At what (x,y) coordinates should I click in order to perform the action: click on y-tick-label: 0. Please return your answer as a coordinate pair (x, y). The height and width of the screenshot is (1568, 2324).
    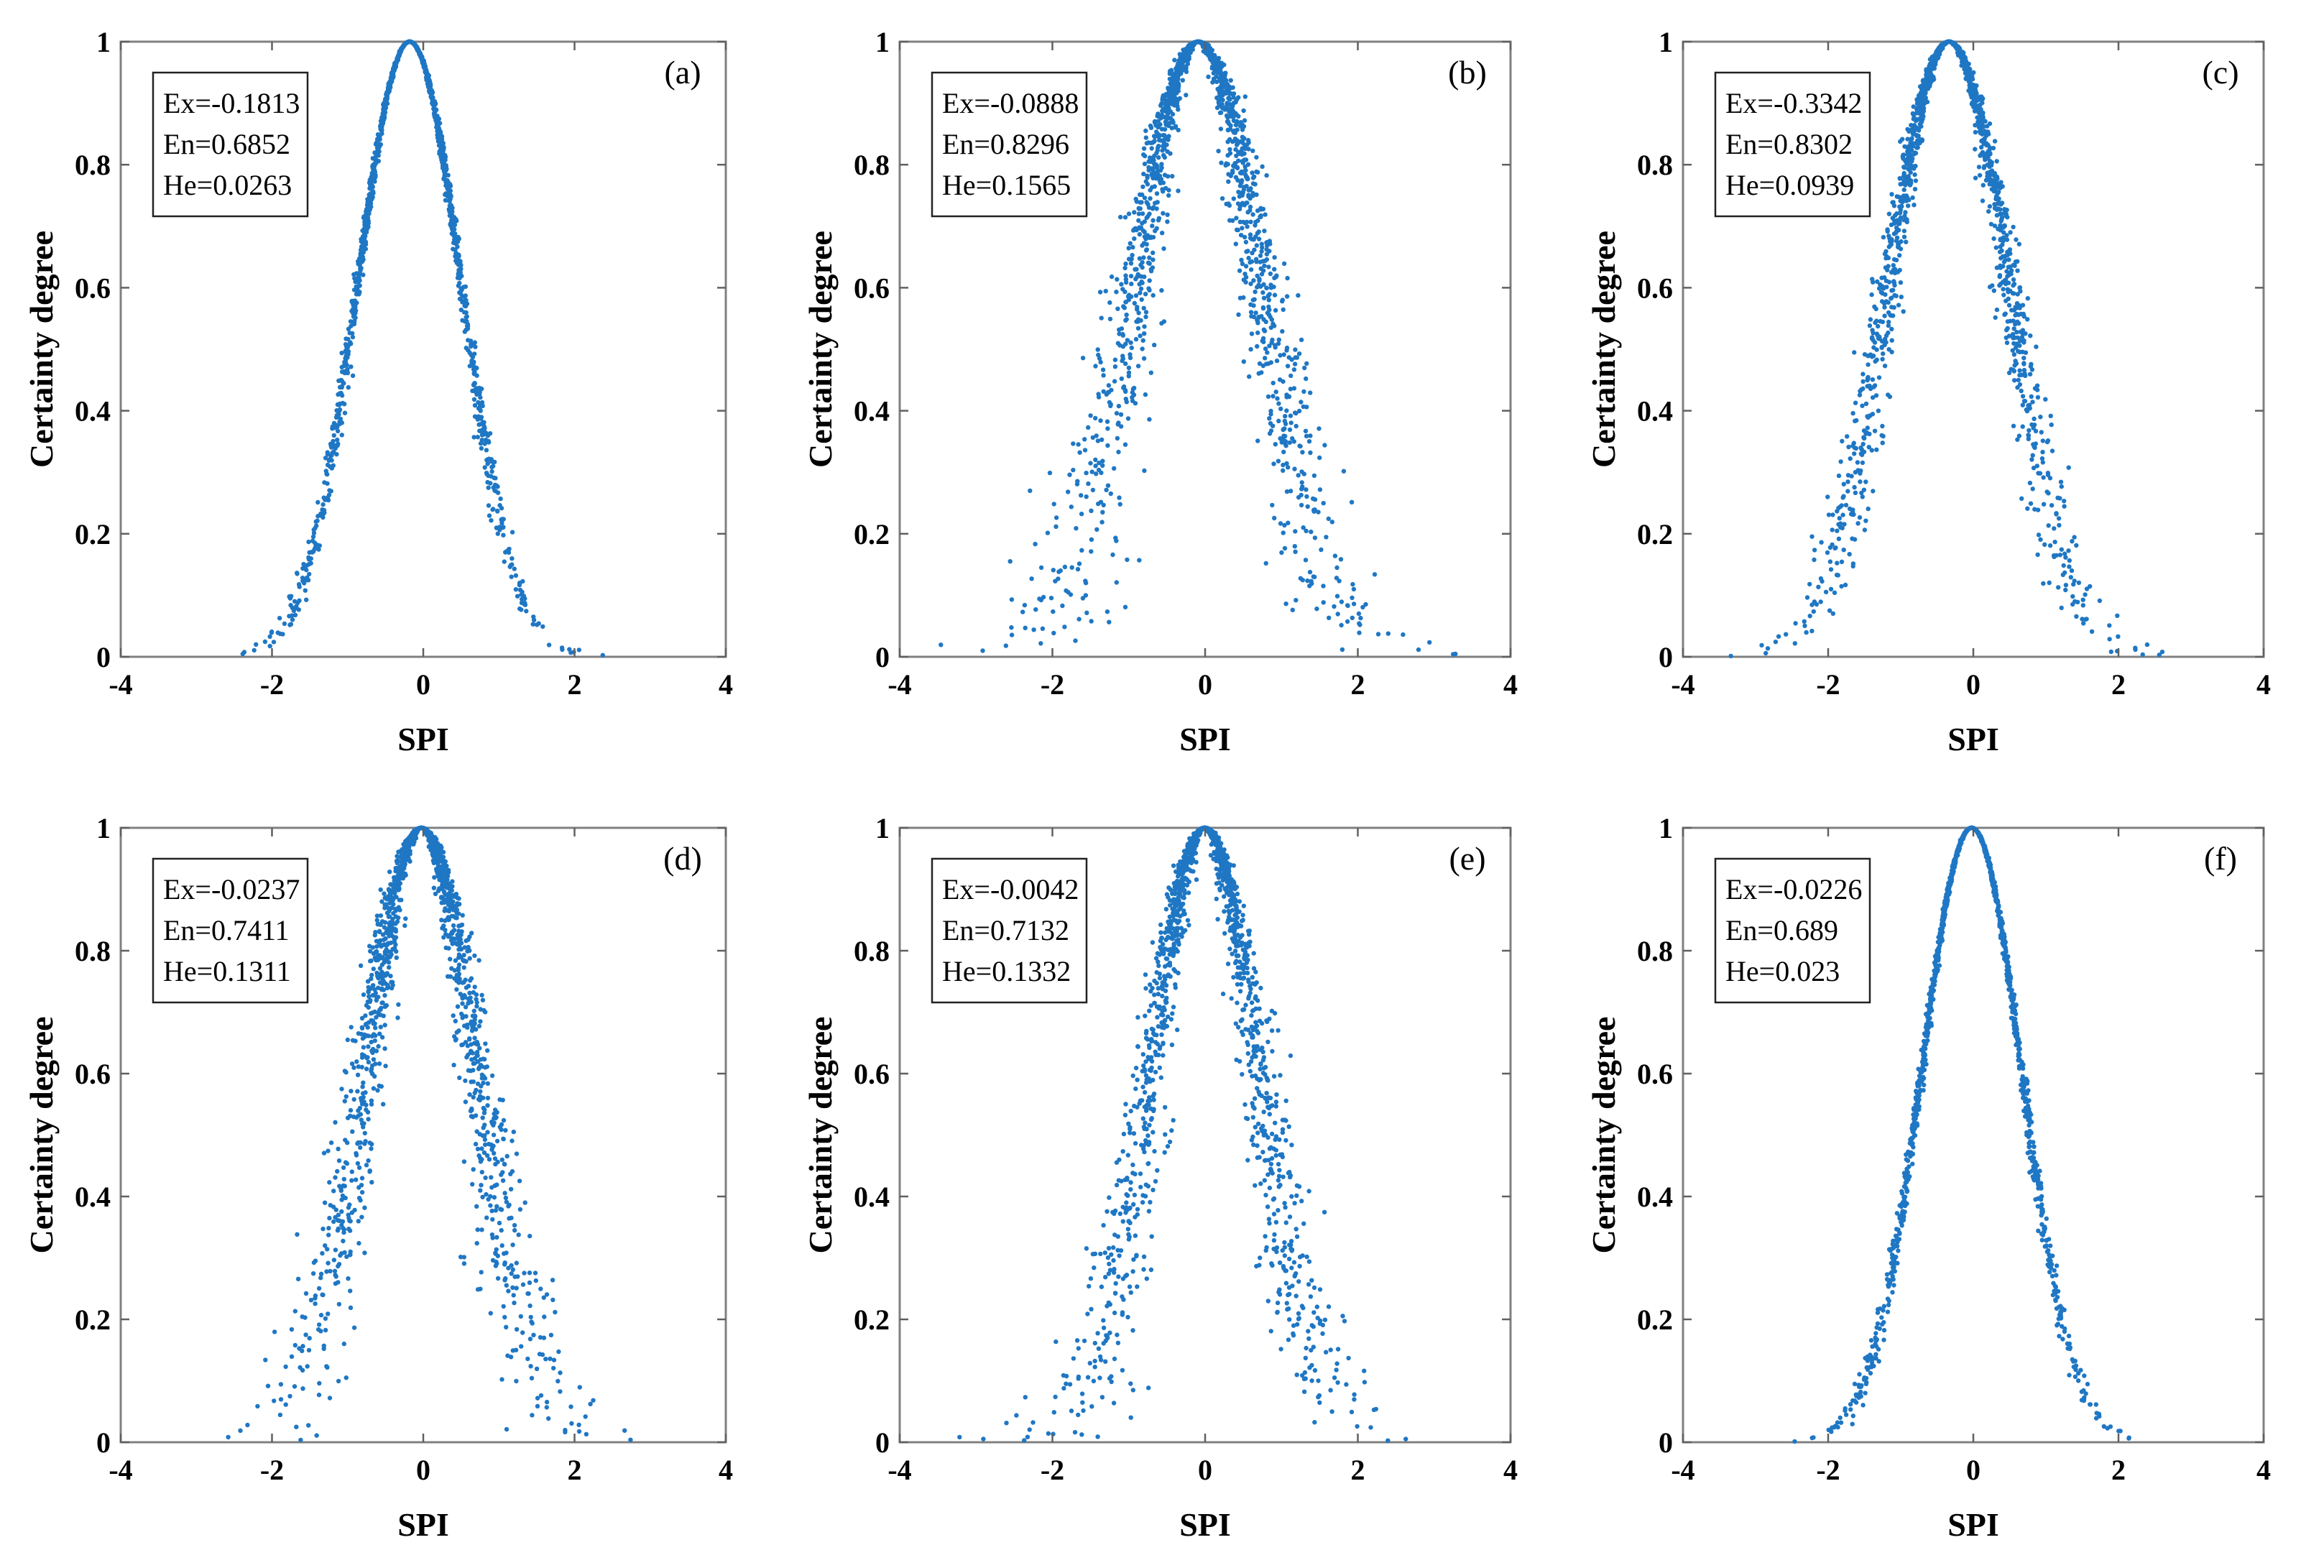
    Looking at the image, I should click on (1666, 657).